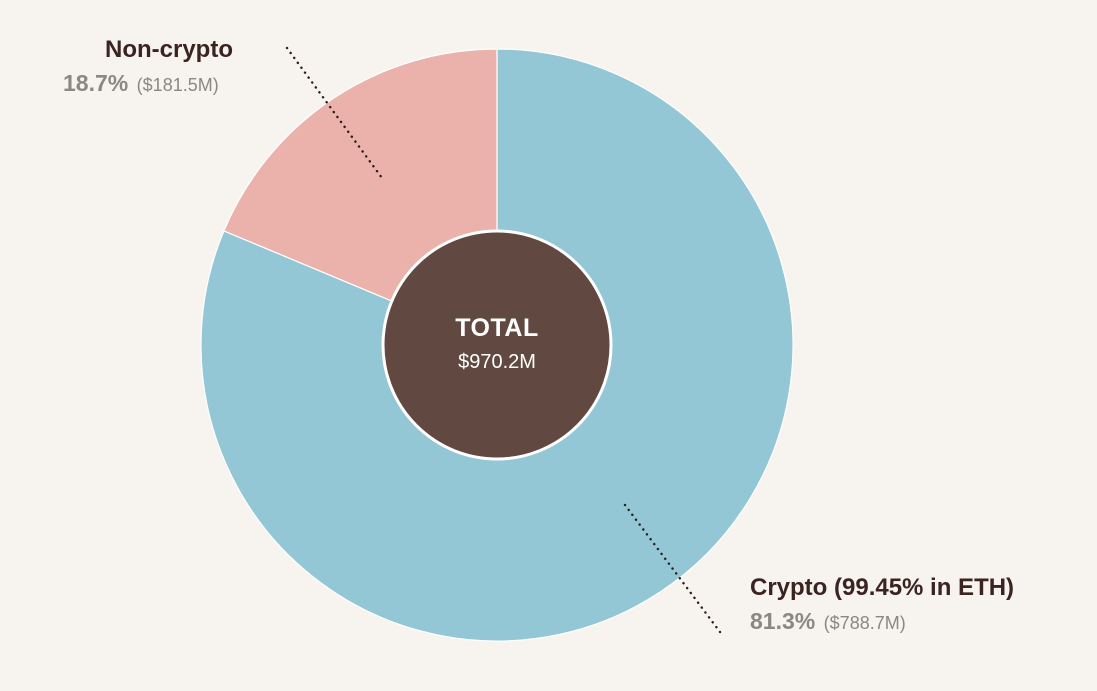 This screenshot has height=691, width=1097. What do you see at coordinates (864, 623) in the screenshot?
I see `crypto-amount: ($788.7M)` at bounding box center [864, 623].